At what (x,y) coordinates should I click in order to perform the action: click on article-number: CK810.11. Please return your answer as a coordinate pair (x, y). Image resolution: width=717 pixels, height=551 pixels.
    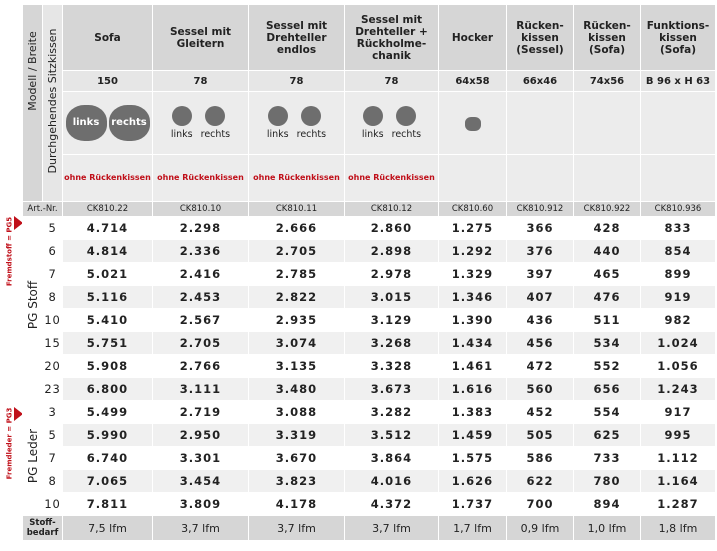
    Looking at the image, I should click on (296, 209).